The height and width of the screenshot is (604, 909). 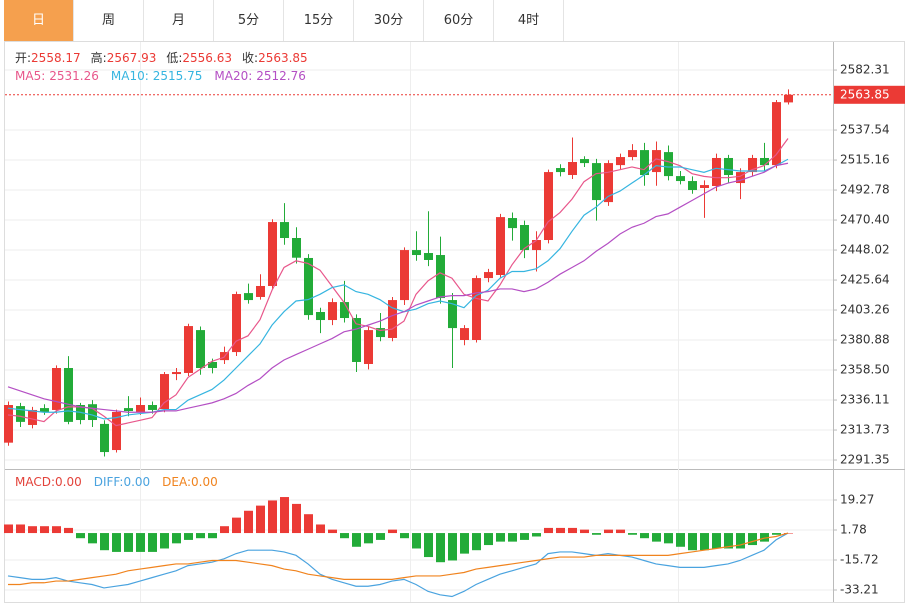 What do you see at coordinates (39, 20) in the screenshot?
I see `period-tab: 日` at bounding box center [39, 20].